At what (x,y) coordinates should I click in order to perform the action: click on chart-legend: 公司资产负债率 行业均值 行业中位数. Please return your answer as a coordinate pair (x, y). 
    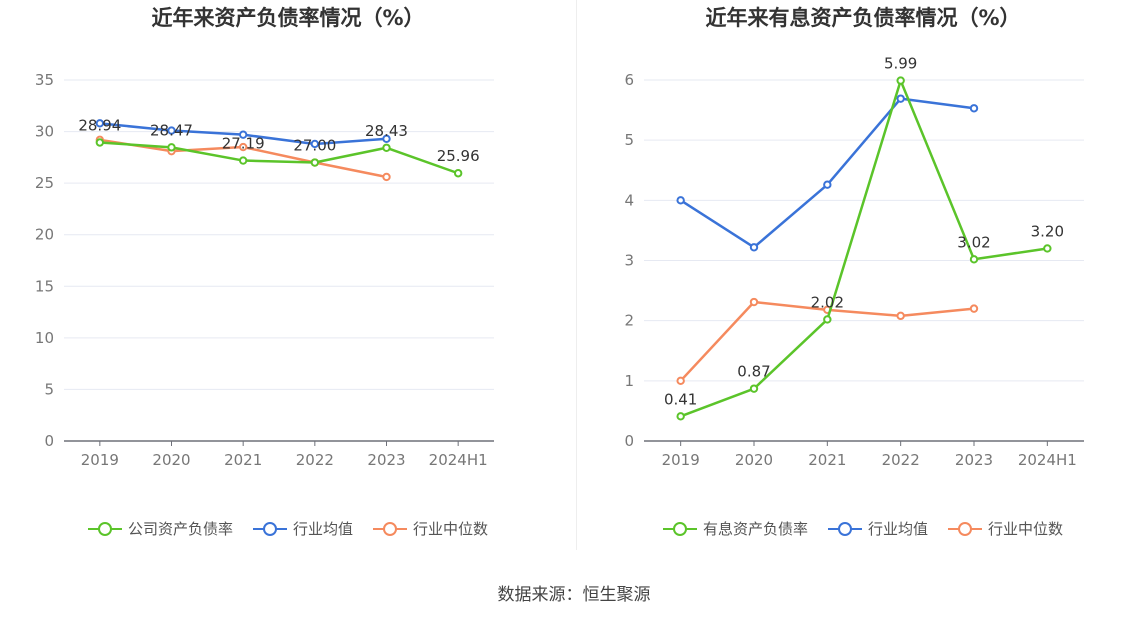
    Looking at the image, I should click on (288, 528).